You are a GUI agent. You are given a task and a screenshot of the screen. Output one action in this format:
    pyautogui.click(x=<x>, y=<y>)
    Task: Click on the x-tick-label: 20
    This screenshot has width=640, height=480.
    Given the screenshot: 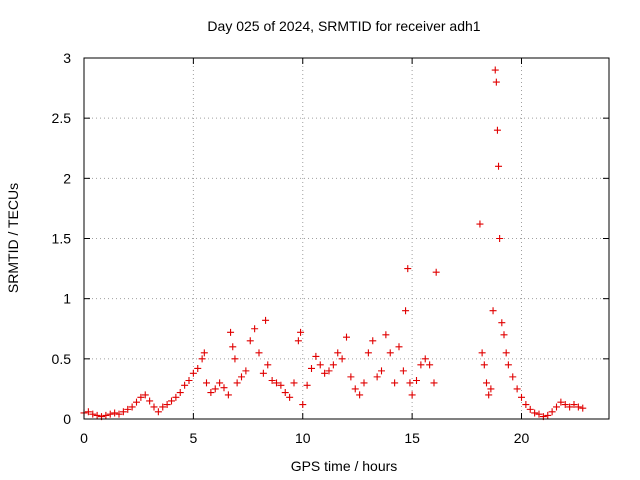 What is the action you would take?
    pyautogui.click(x=522, y=438)
    